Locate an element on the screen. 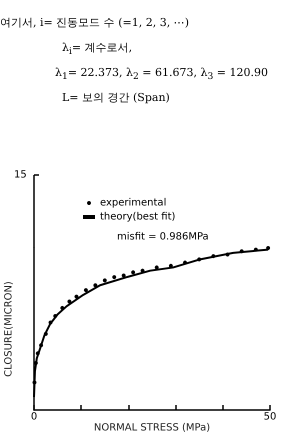  x-axis-title: NORMAL STRESS (MPa) is located at coordinates (152, 428).